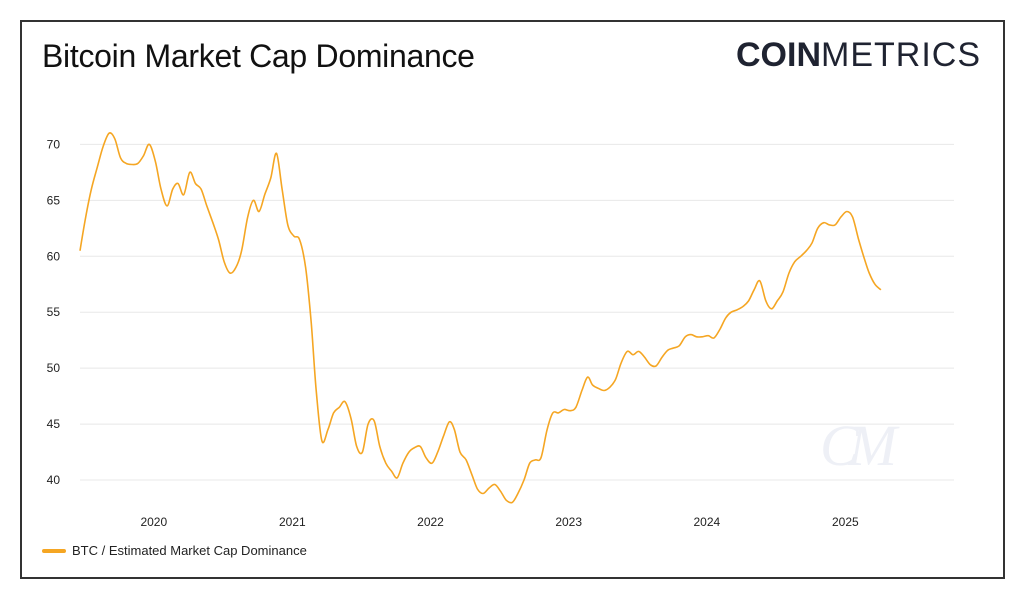  I want to click on chart-legend: BTC / Estimated Market Cap Dominance, so click(174, 550).